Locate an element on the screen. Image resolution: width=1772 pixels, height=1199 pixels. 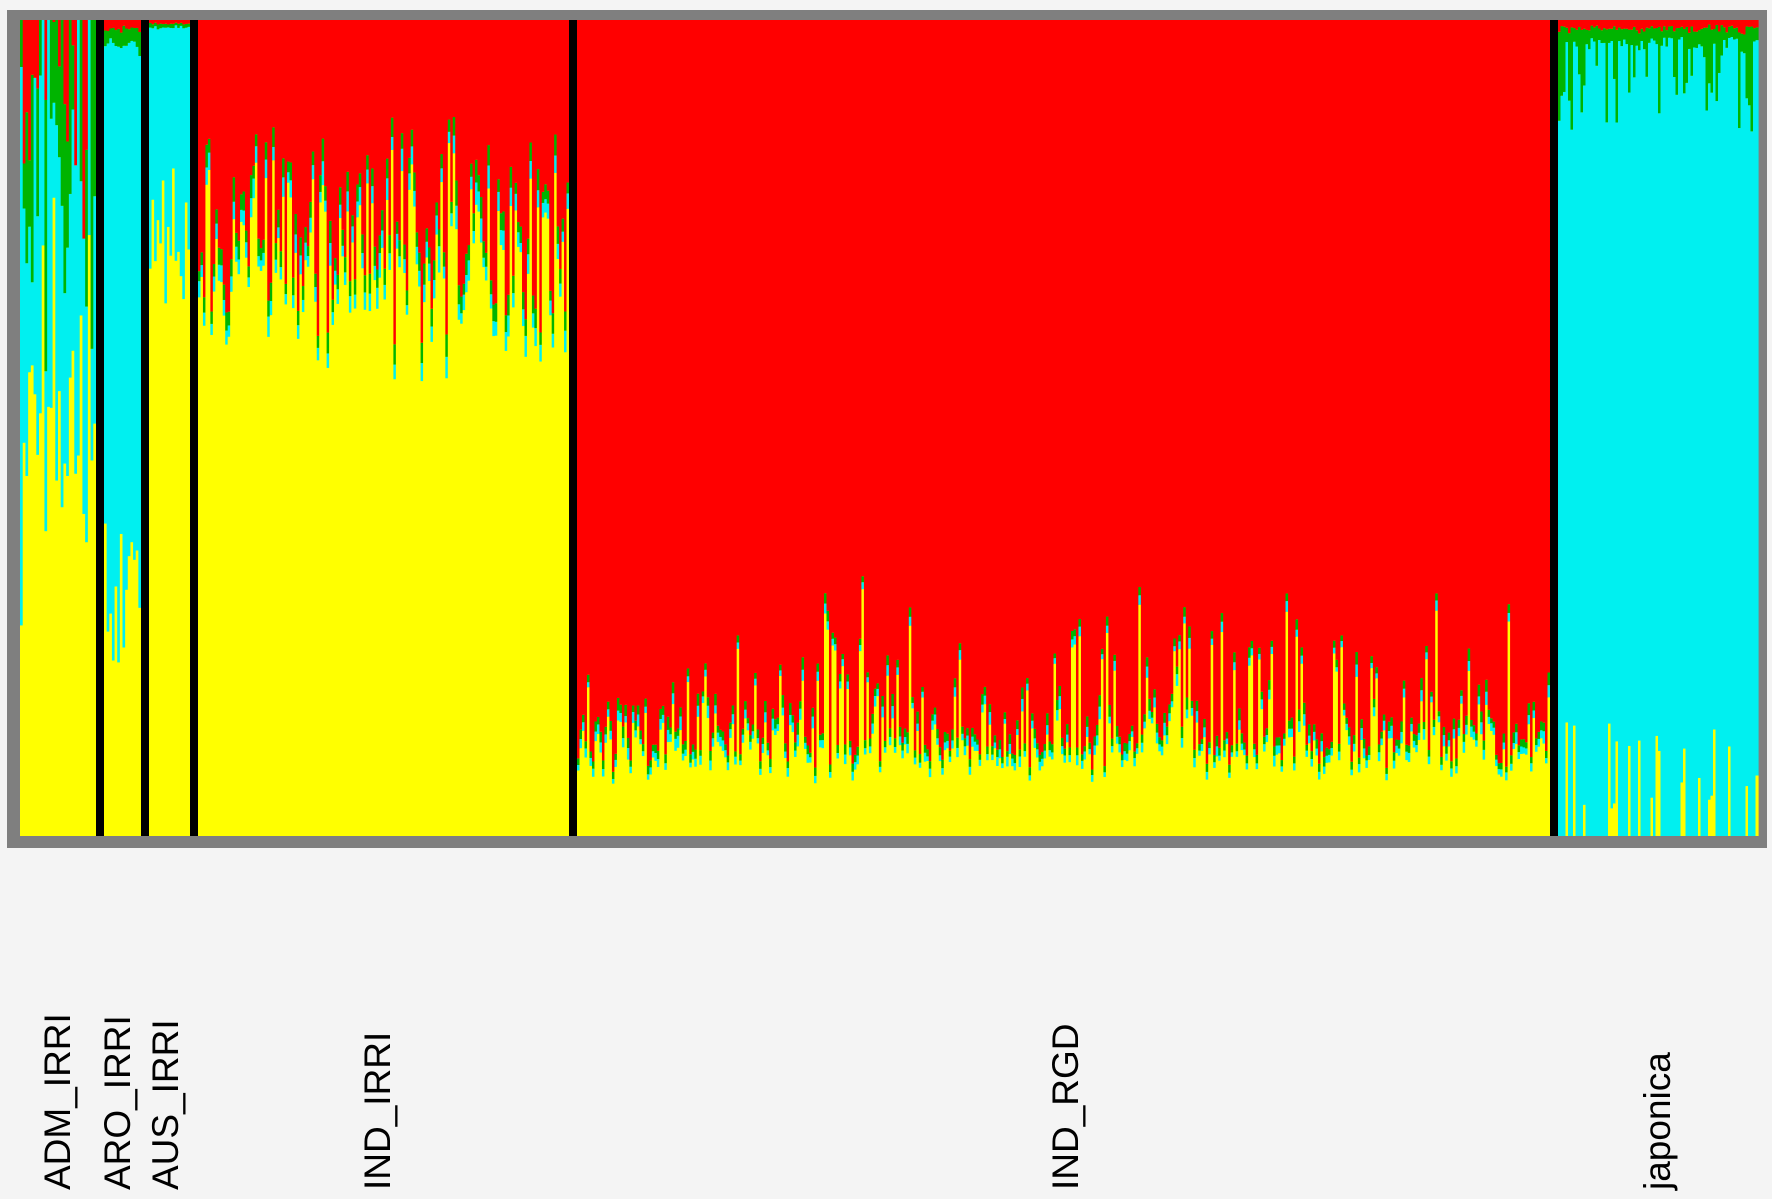
bar-japonica-19-red is located at coordinates (1607, 25).